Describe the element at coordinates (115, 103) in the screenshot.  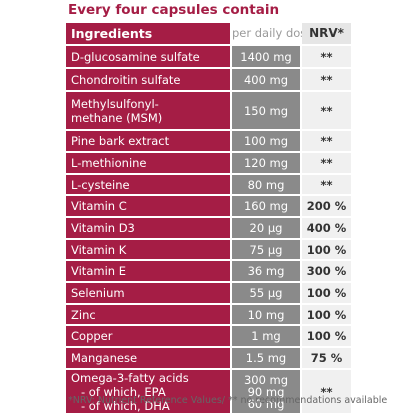
I see `ingredient-name-line: Methylsulfonyl-` at that location.